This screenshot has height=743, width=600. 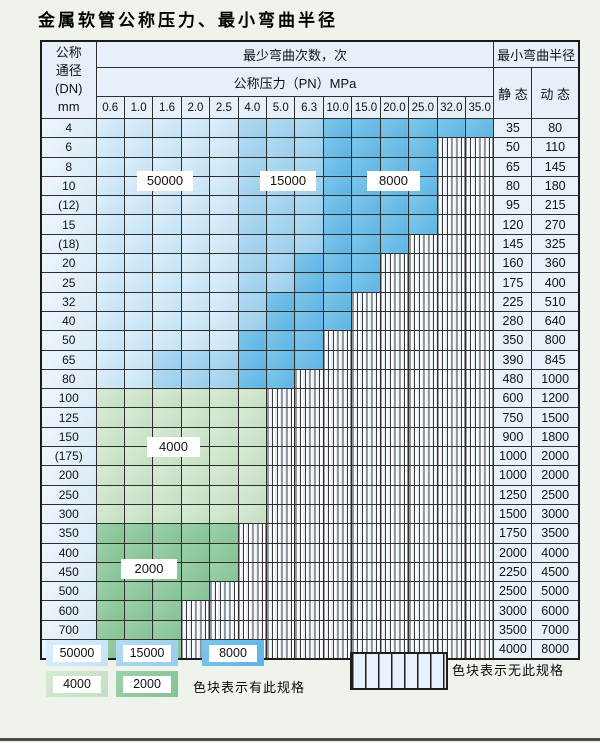 What do you see at coordinates (68, 263) in the screenshot?
I see `dn-cell: 20` at bounding box center [68, 263].